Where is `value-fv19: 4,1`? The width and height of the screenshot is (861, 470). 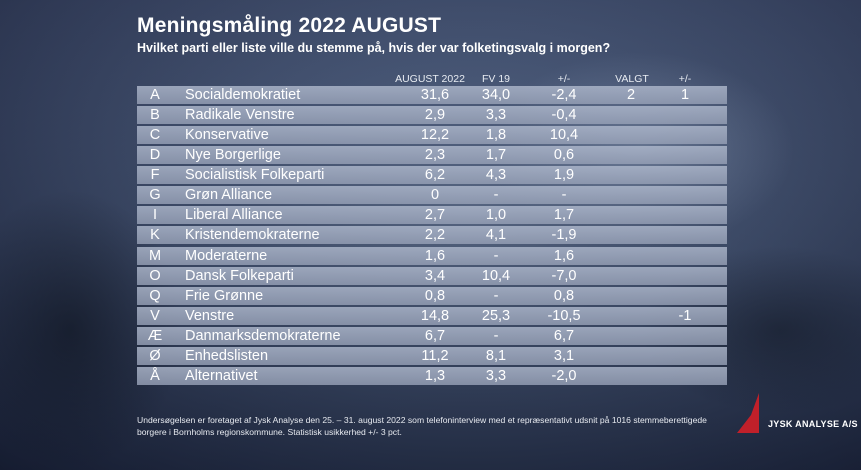
value-fv19: 4,1 is located at coordinates (496, 235).